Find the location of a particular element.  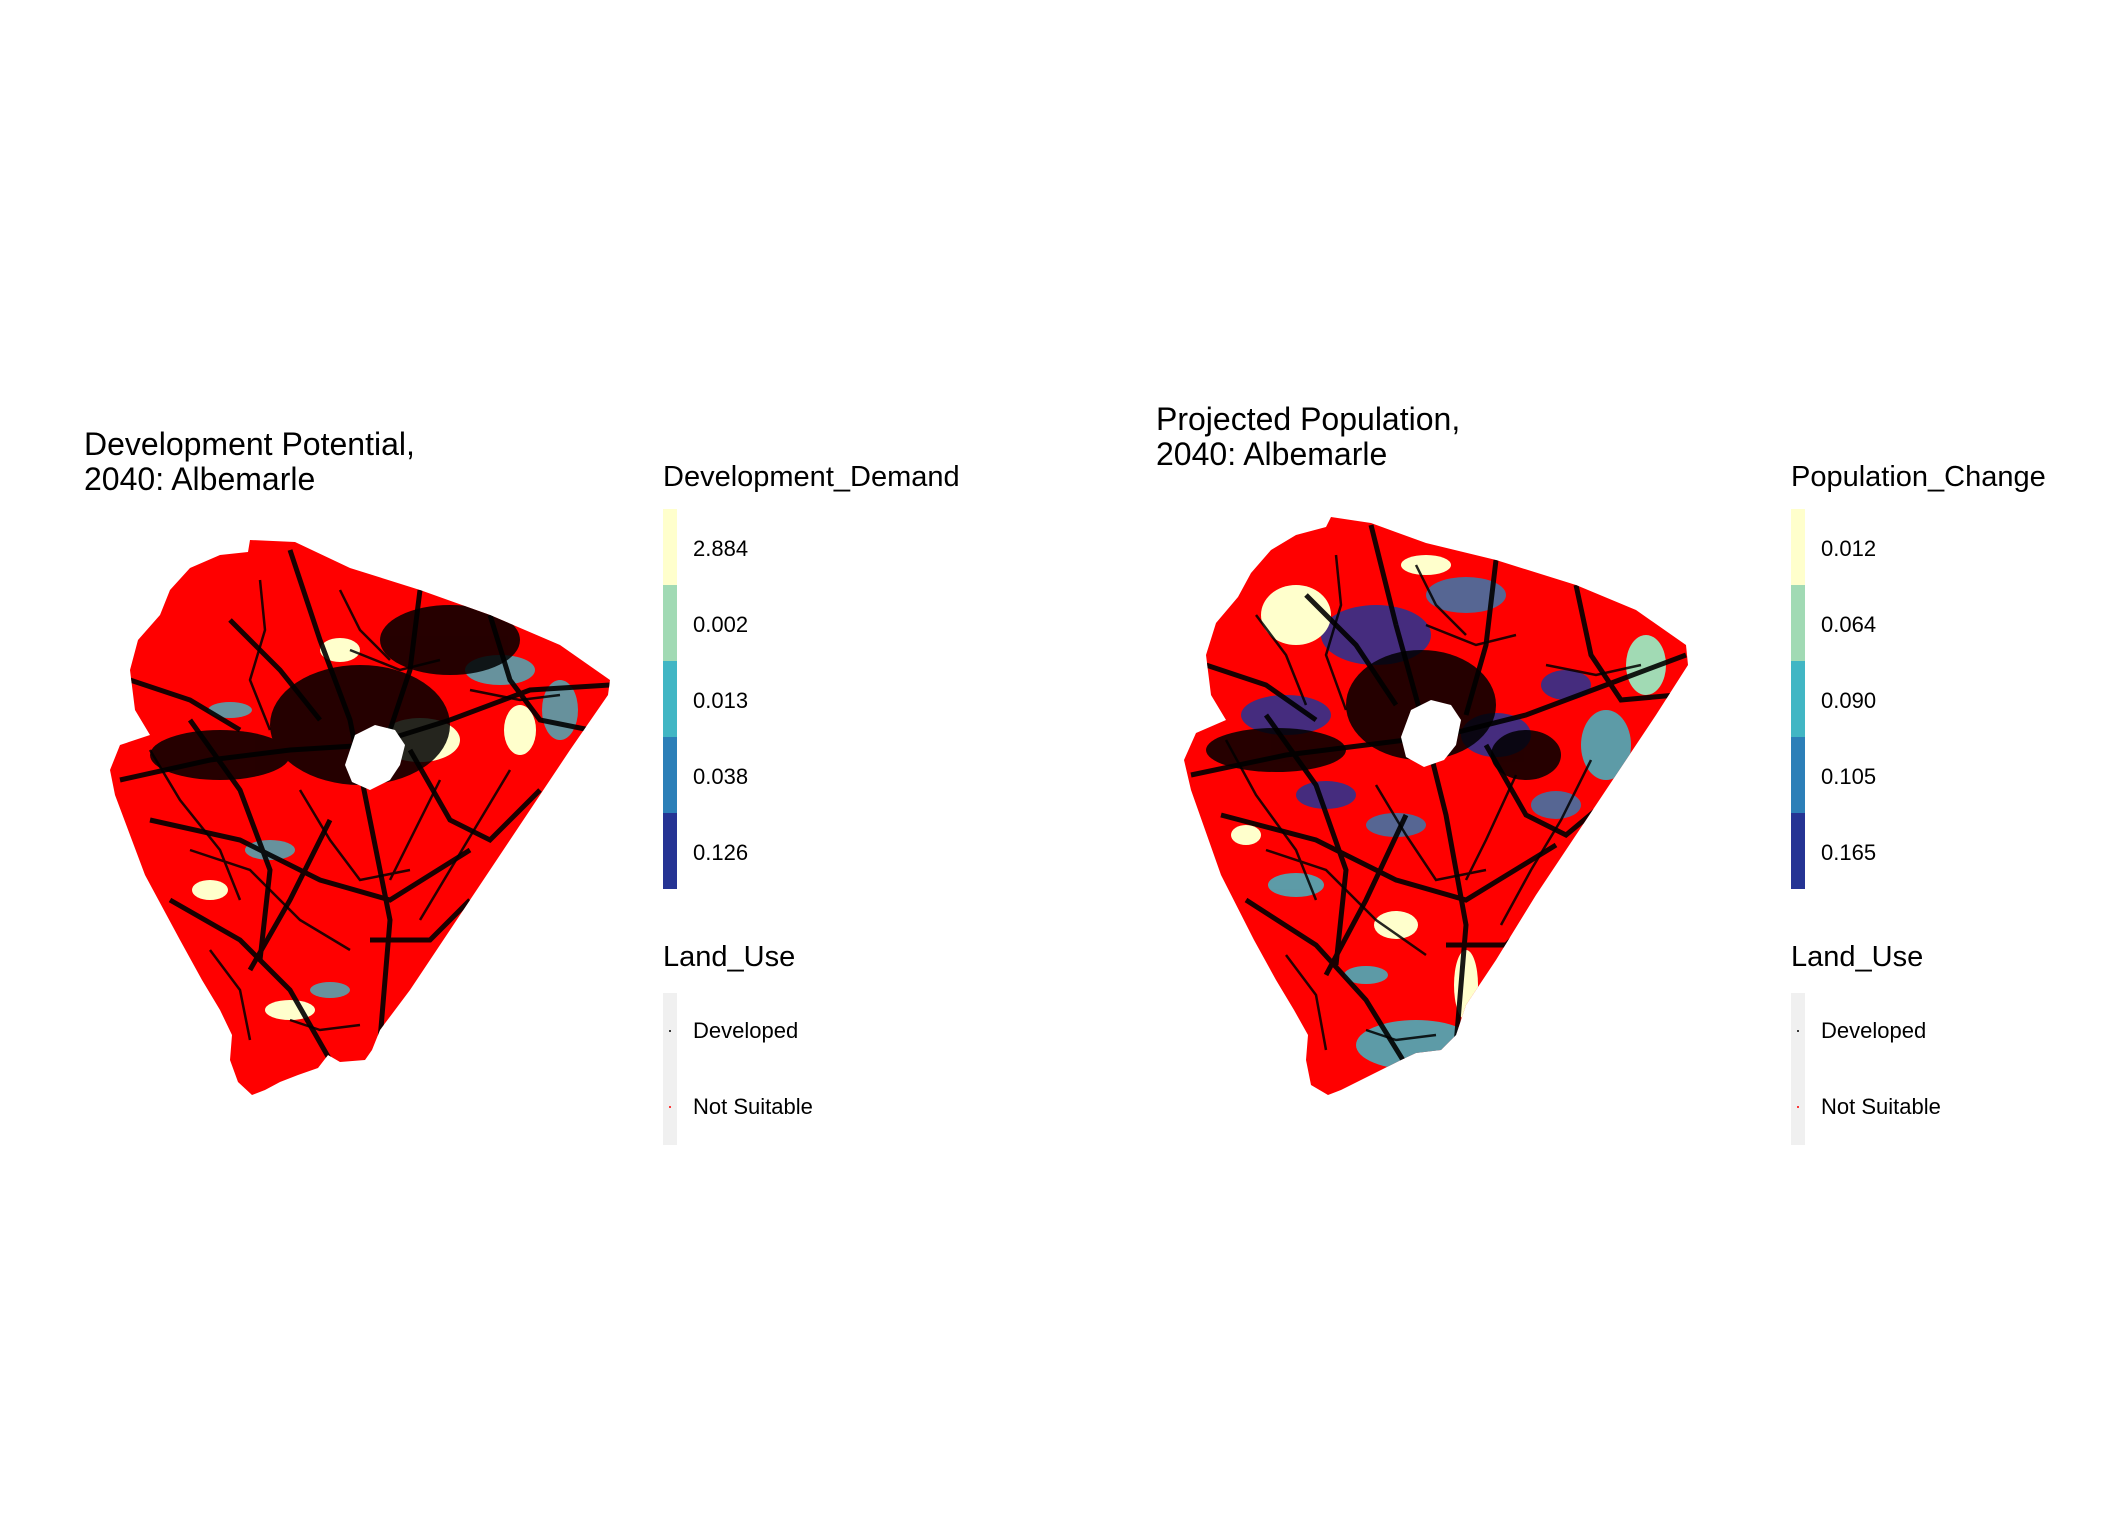

colorbar-label: 0.105 is located at coordinates (1849, 776).